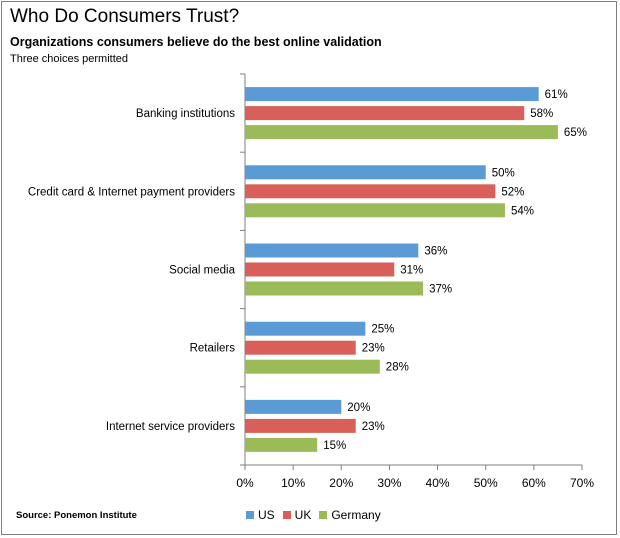 Image resolution: width=620 pixels, height=538 pixels. Describe the element at coordinates (486, 483) in the screenshot. I see `x-tick-label: 50%` at that location.